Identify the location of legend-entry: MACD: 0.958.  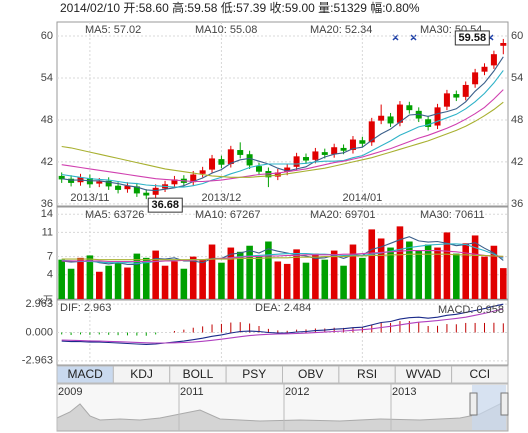
(471, 310).